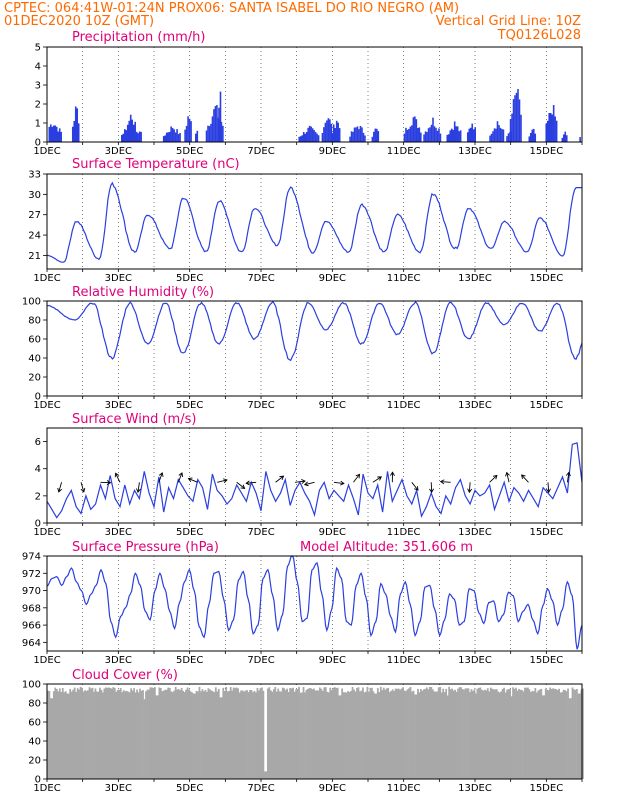 This screenshot has height=800, width=618. What do you see at coordinates (38, 105) in the screenshot?
I see `y-tick-label: 2` at bounding box center [38, 105].